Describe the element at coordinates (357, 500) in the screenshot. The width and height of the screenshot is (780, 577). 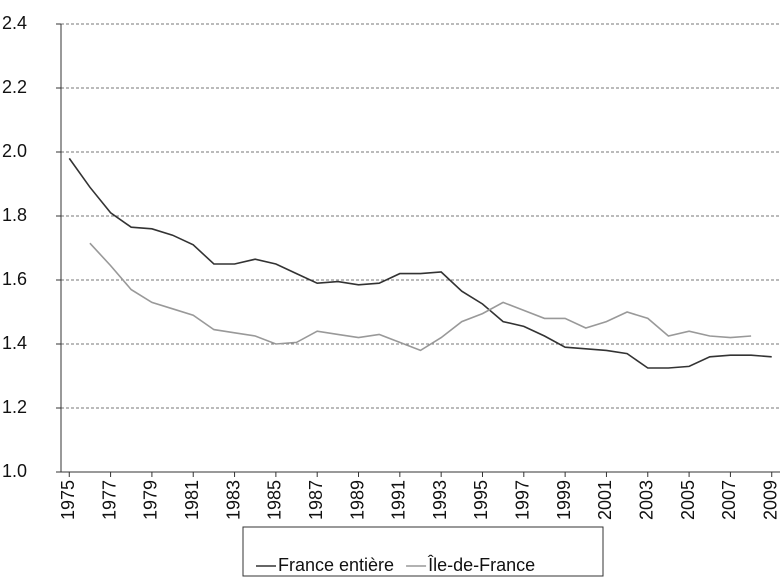
I see `x-tick-label: 1989` at that location.